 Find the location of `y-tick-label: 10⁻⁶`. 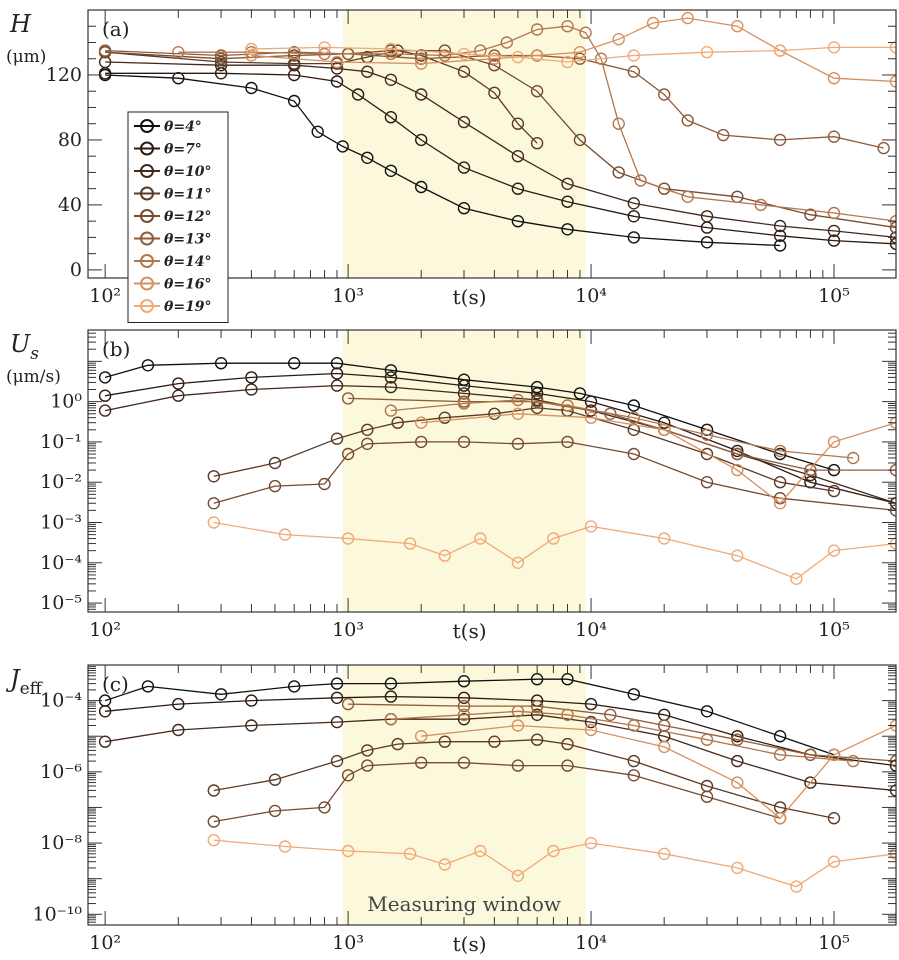

y-tick-label: 10⁻⁶ is located at coordinates (61, 772).